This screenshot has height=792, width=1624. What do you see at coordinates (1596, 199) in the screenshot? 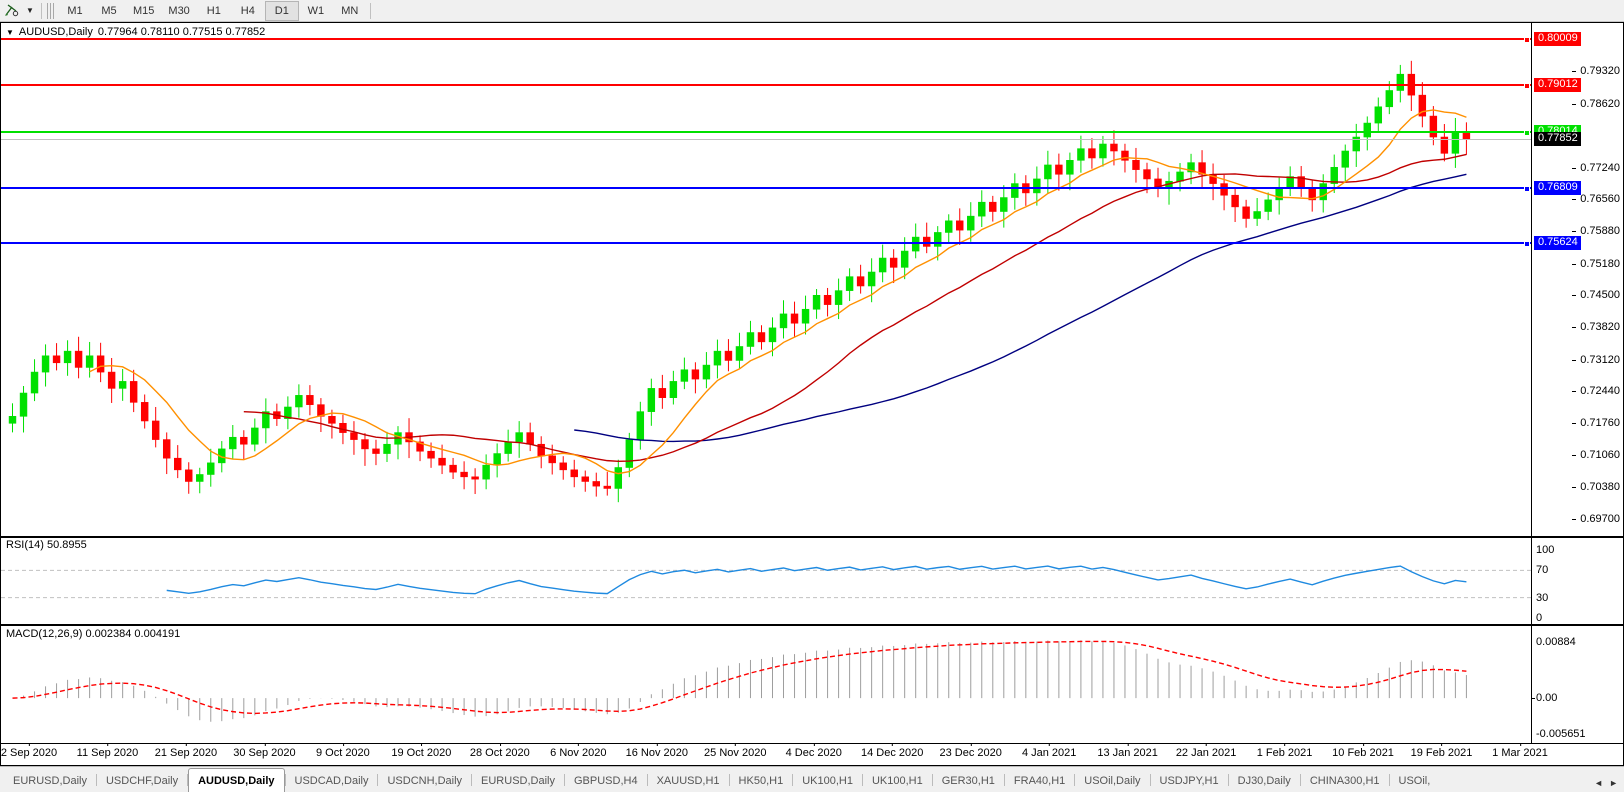
I see `price-tick: 0.76560` at bounding box center [1596, 199].